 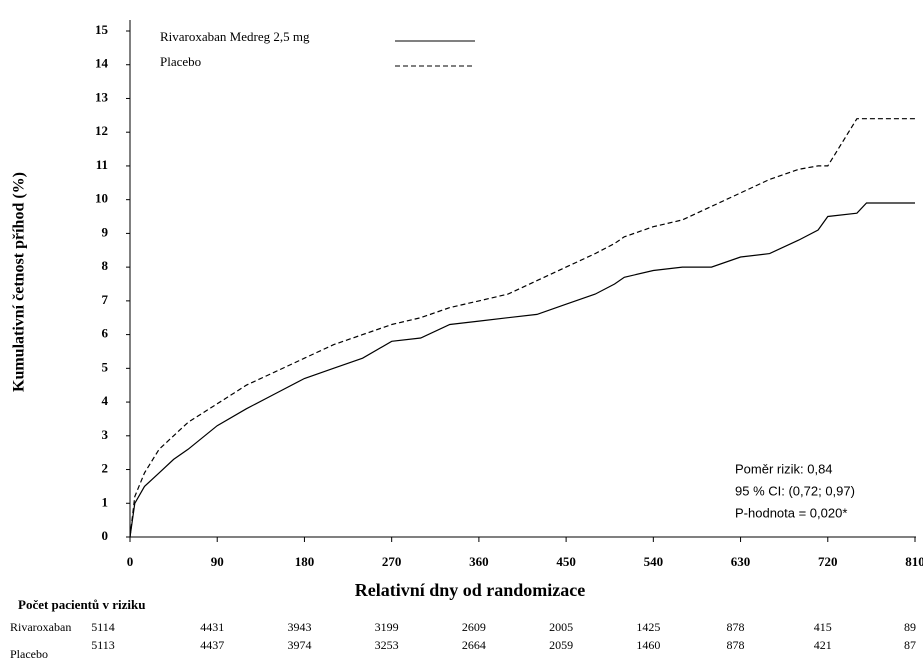 I want to click on x-tick-label: 180, so click(x=305, y=561).